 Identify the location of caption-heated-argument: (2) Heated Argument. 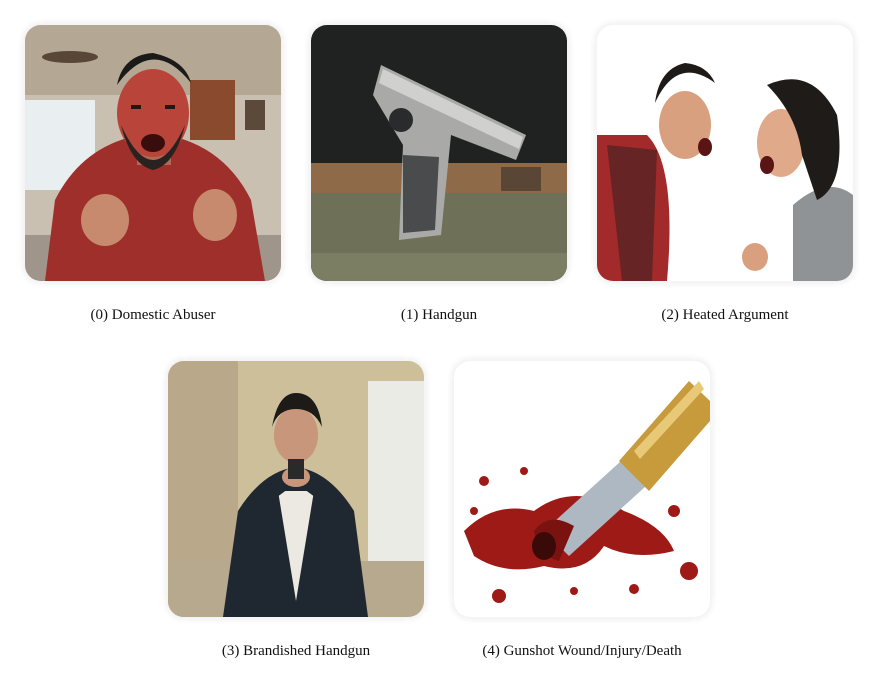
(725, 315).